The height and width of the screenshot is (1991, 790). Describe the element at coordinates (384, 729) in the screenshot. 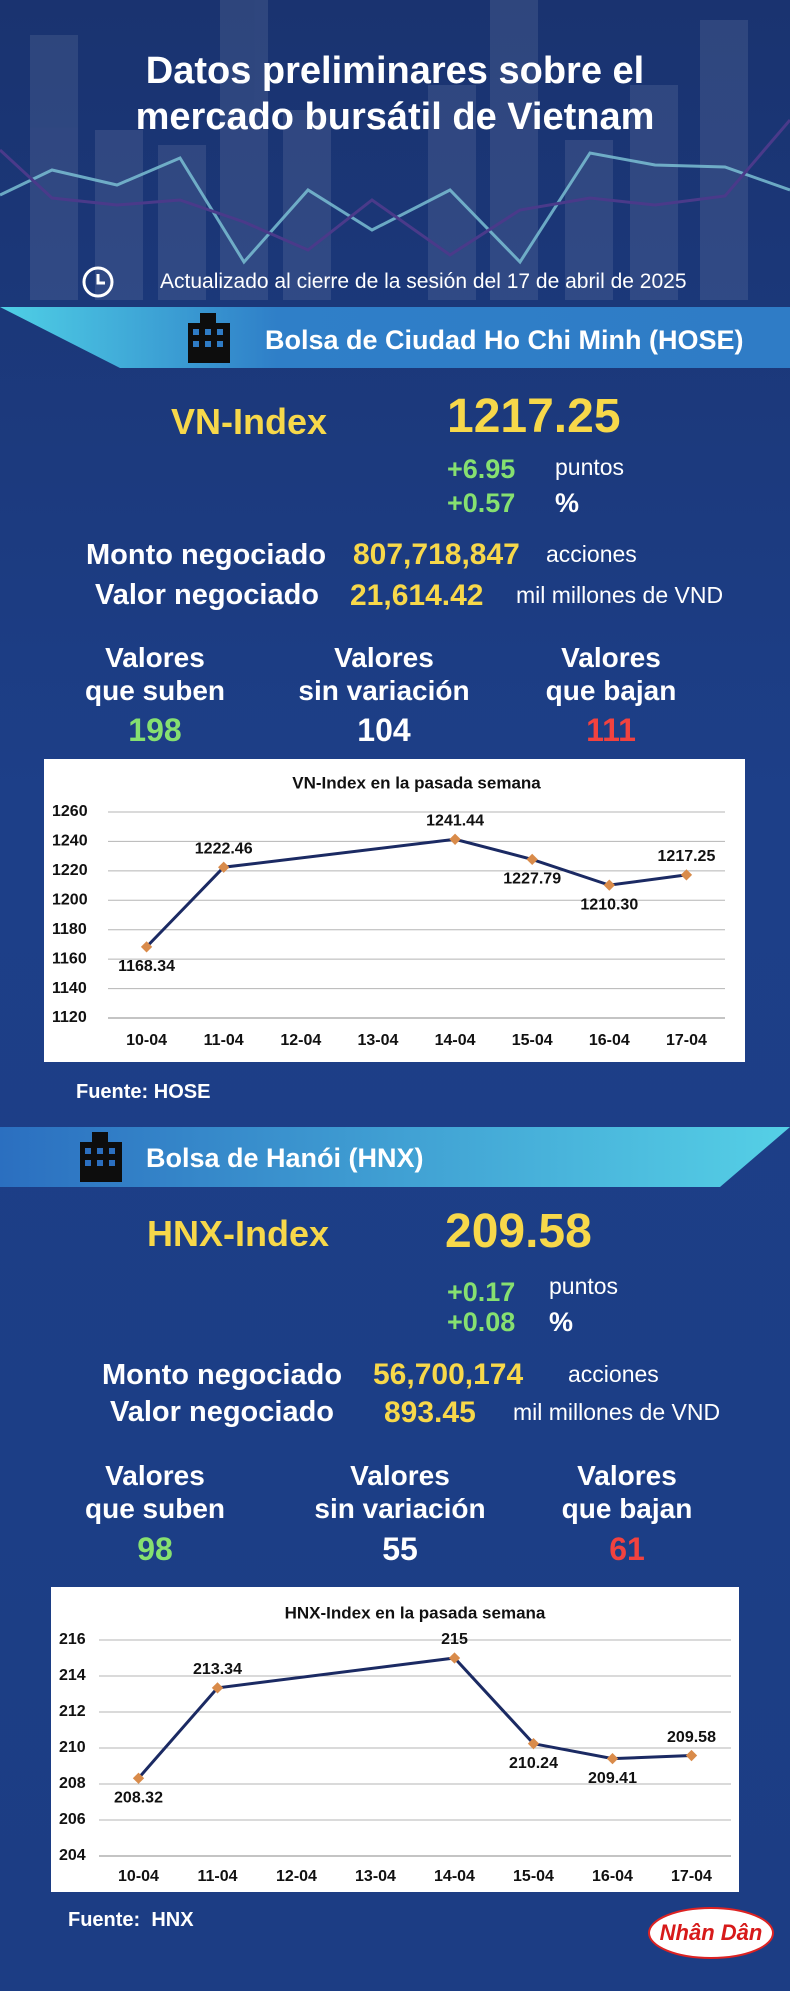

I see `breadth-count: 104` at that location.